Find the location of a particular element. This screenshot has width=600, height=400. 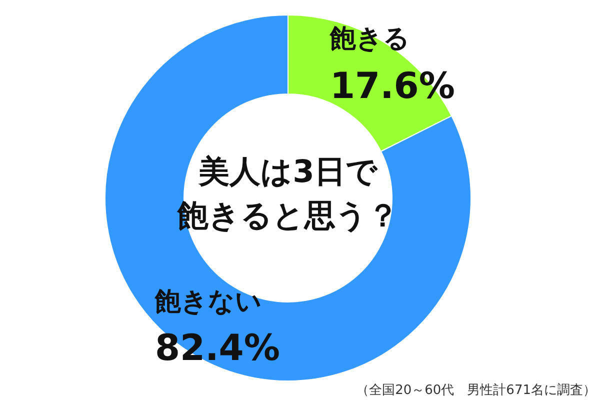

annotation: （全国20～60代 男性計671名に調査） is located at coordinates (476, 390).